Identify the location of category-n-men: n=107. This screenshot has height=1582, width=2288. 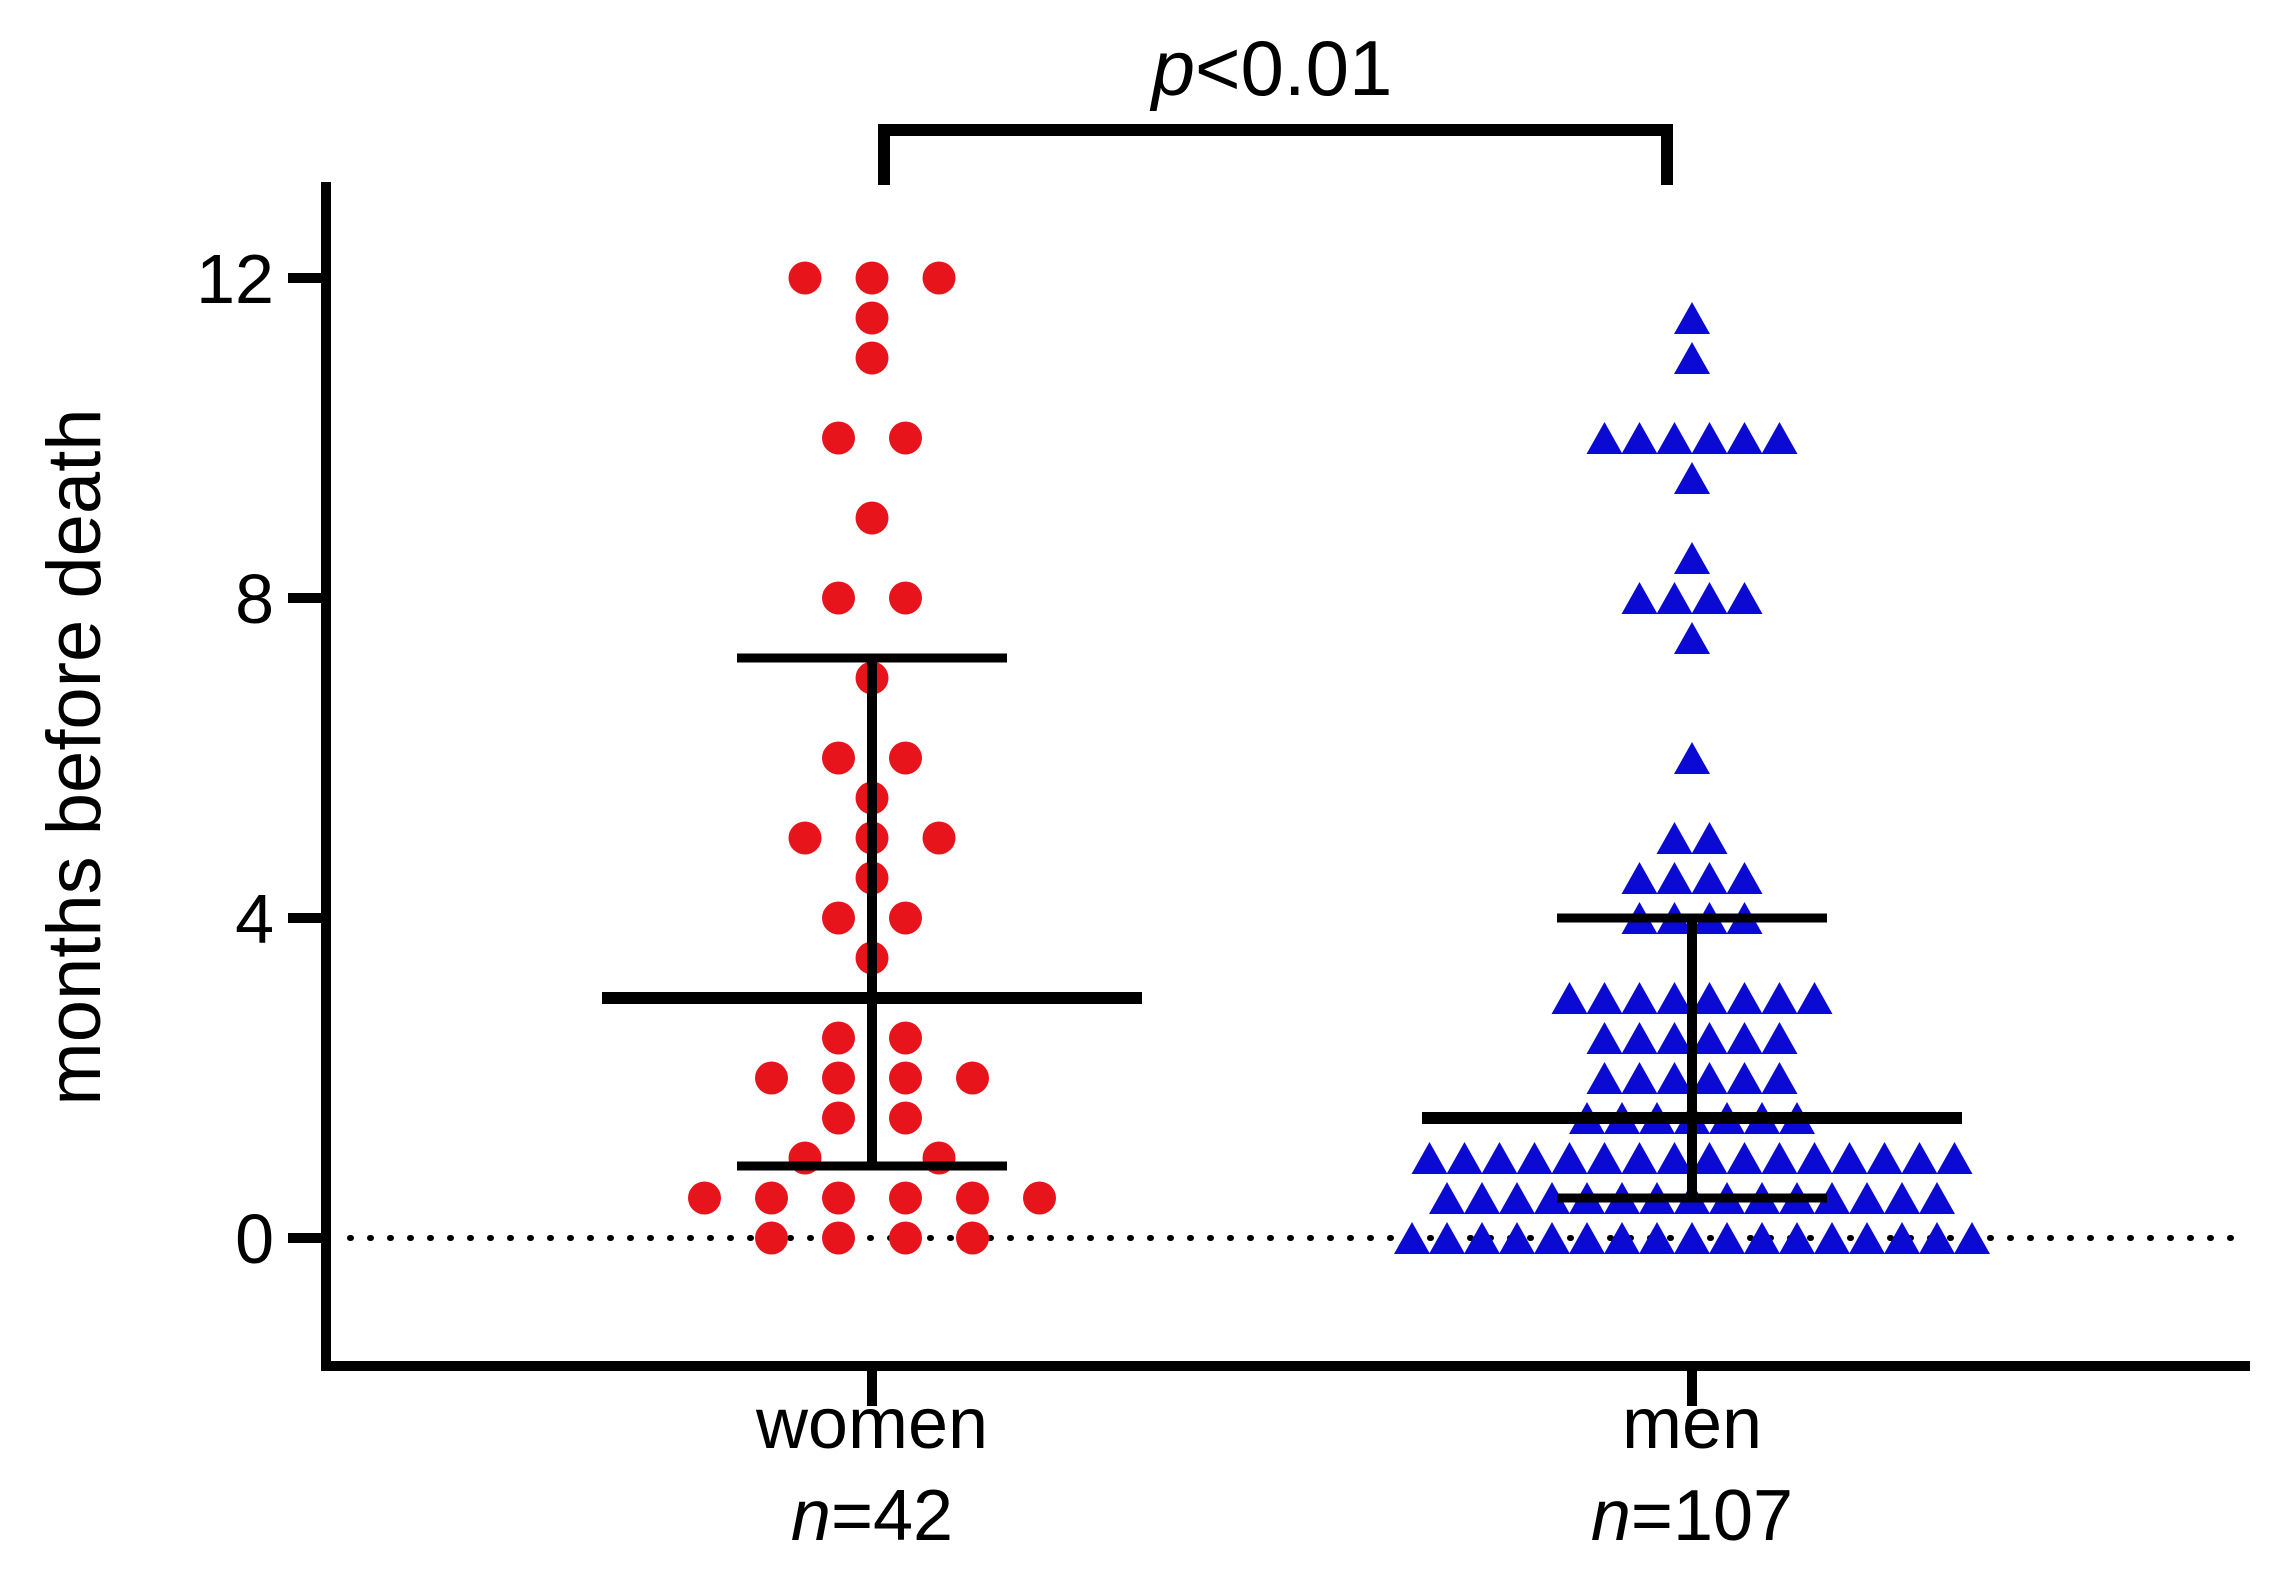
(1692, 1516).